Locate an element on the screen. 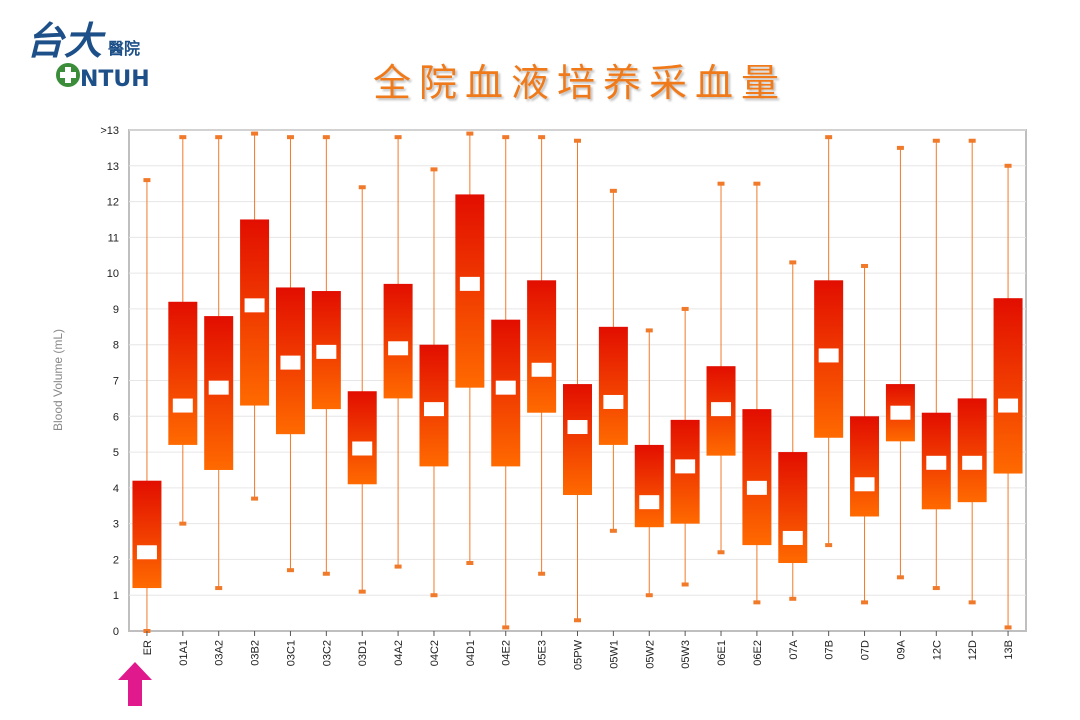 Image resolution: width=1080 pixels, height=720 pixels. y-tick-label: 9 is located at coordinates (116, 310).